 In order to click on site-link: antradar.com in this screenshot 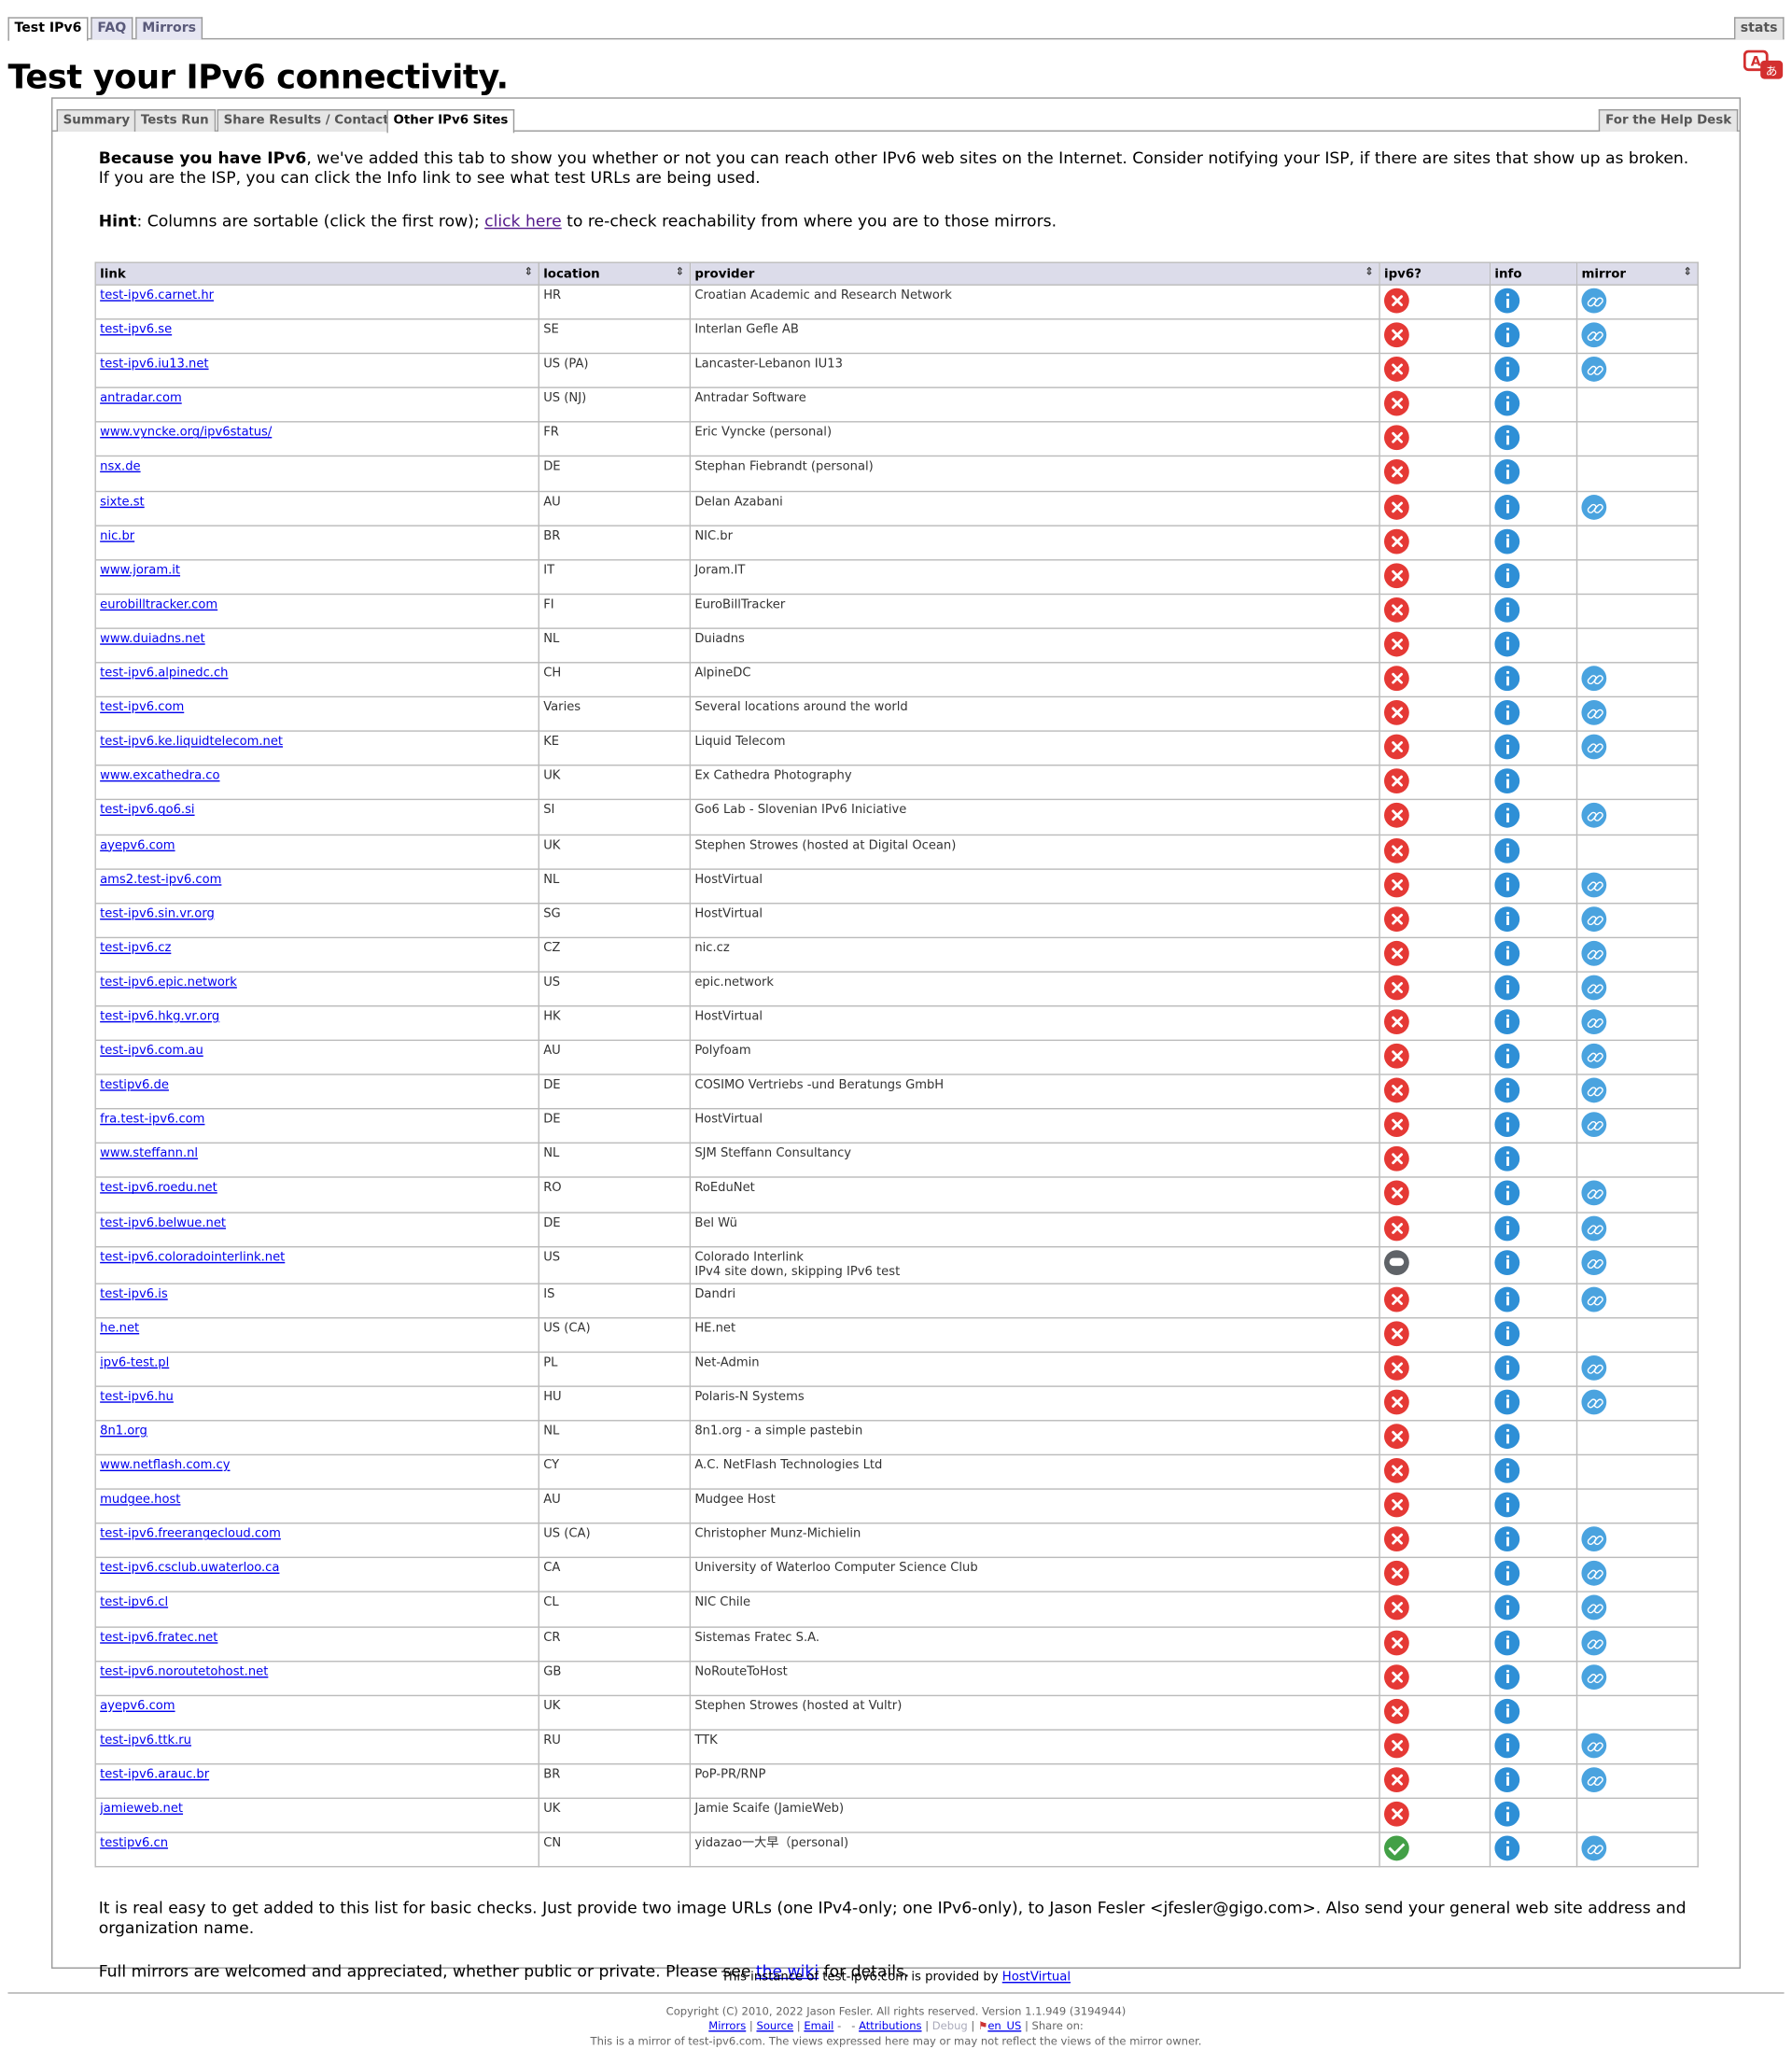, I will do `click(141, 399)`.